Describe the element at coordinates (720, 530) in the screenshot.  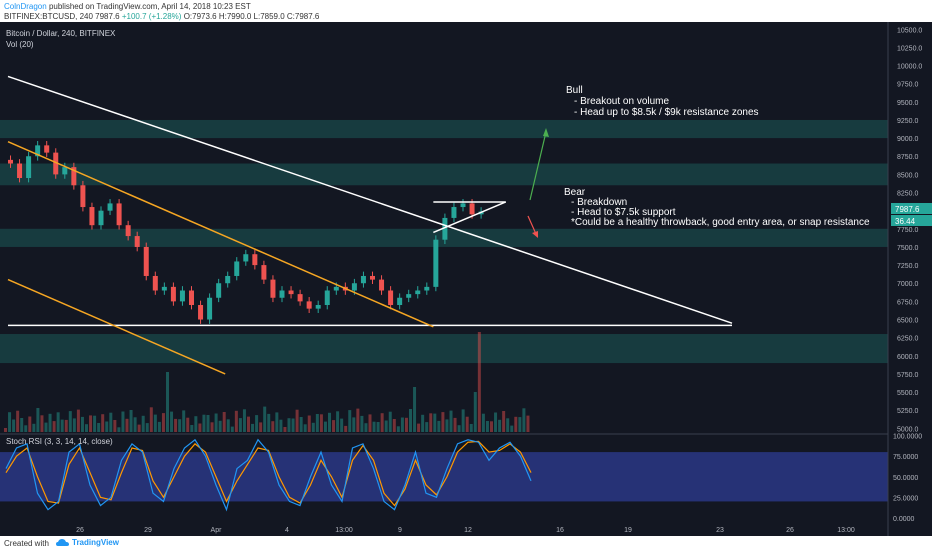
I see `time-tick-label: 23` at that location.